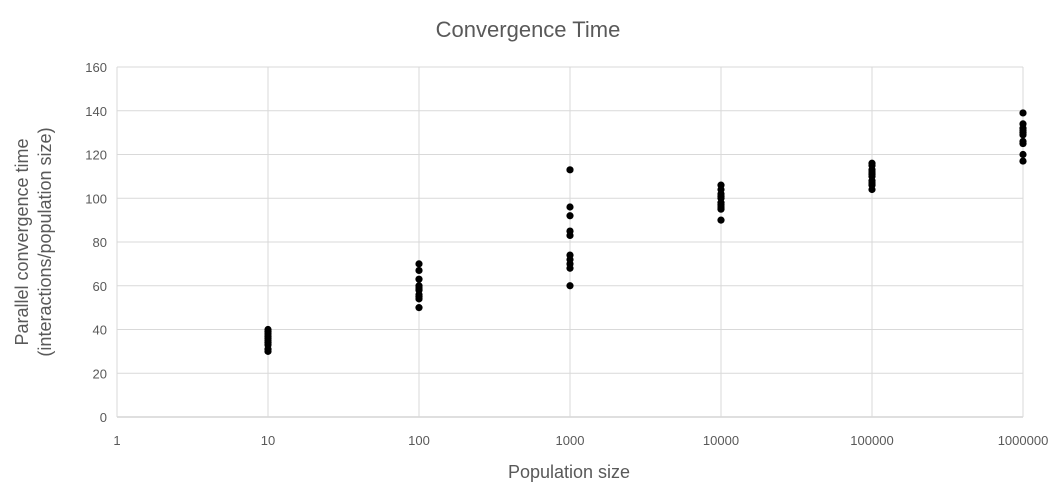 The image size is (1056, 484). I want to click on y-axis-label-line-2: (interactions/population size), so click(45, 241).